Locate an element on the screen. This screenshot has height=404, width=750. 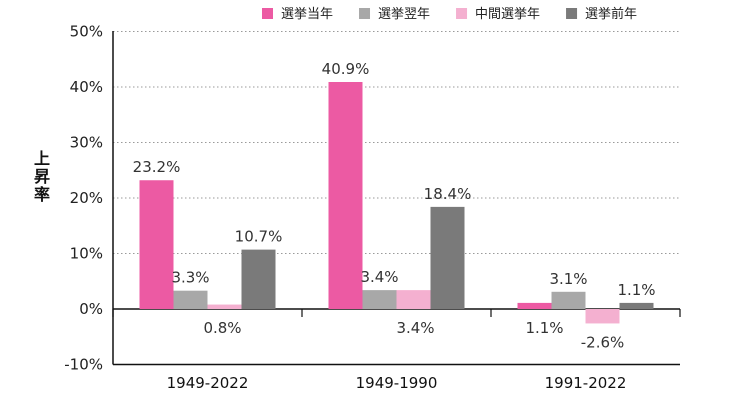
y-tick-label: 0% is located at coordinates (91, 309).